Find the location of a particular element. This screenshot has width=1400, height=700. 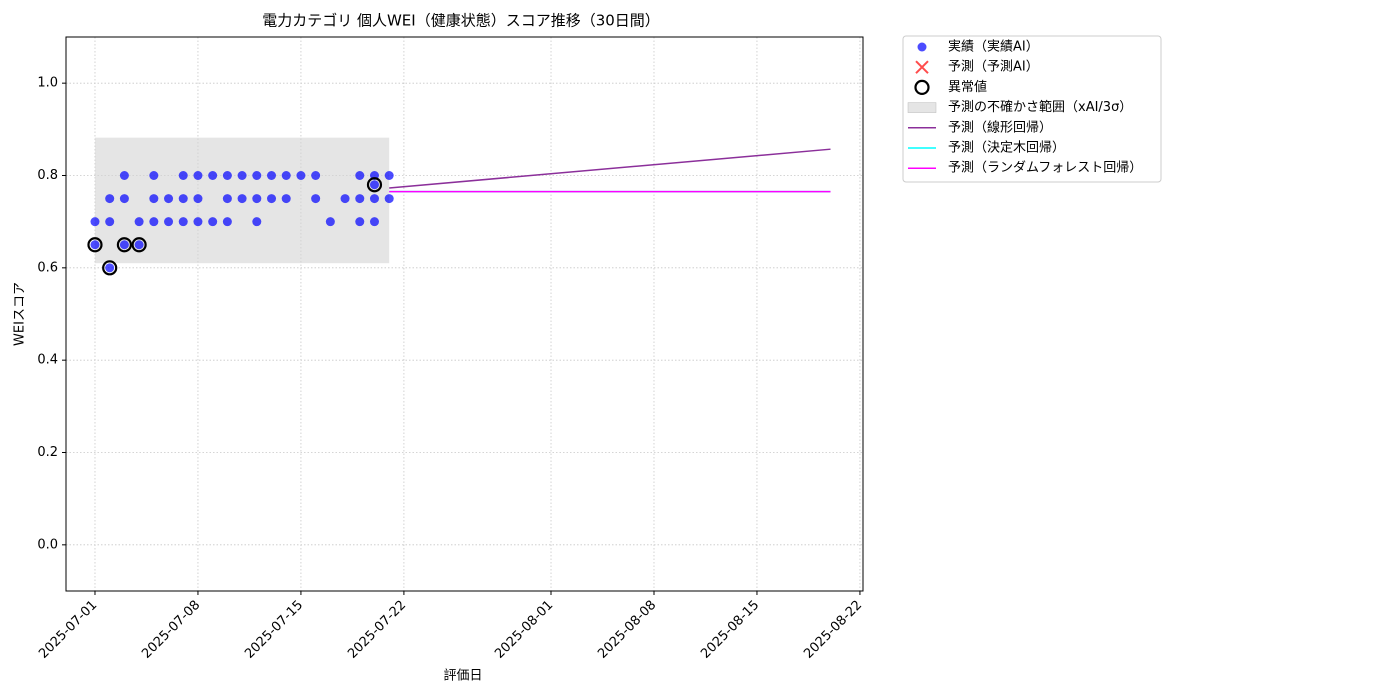

x-tick-label: 2025-07-15 is located at coordinates (274, 630).